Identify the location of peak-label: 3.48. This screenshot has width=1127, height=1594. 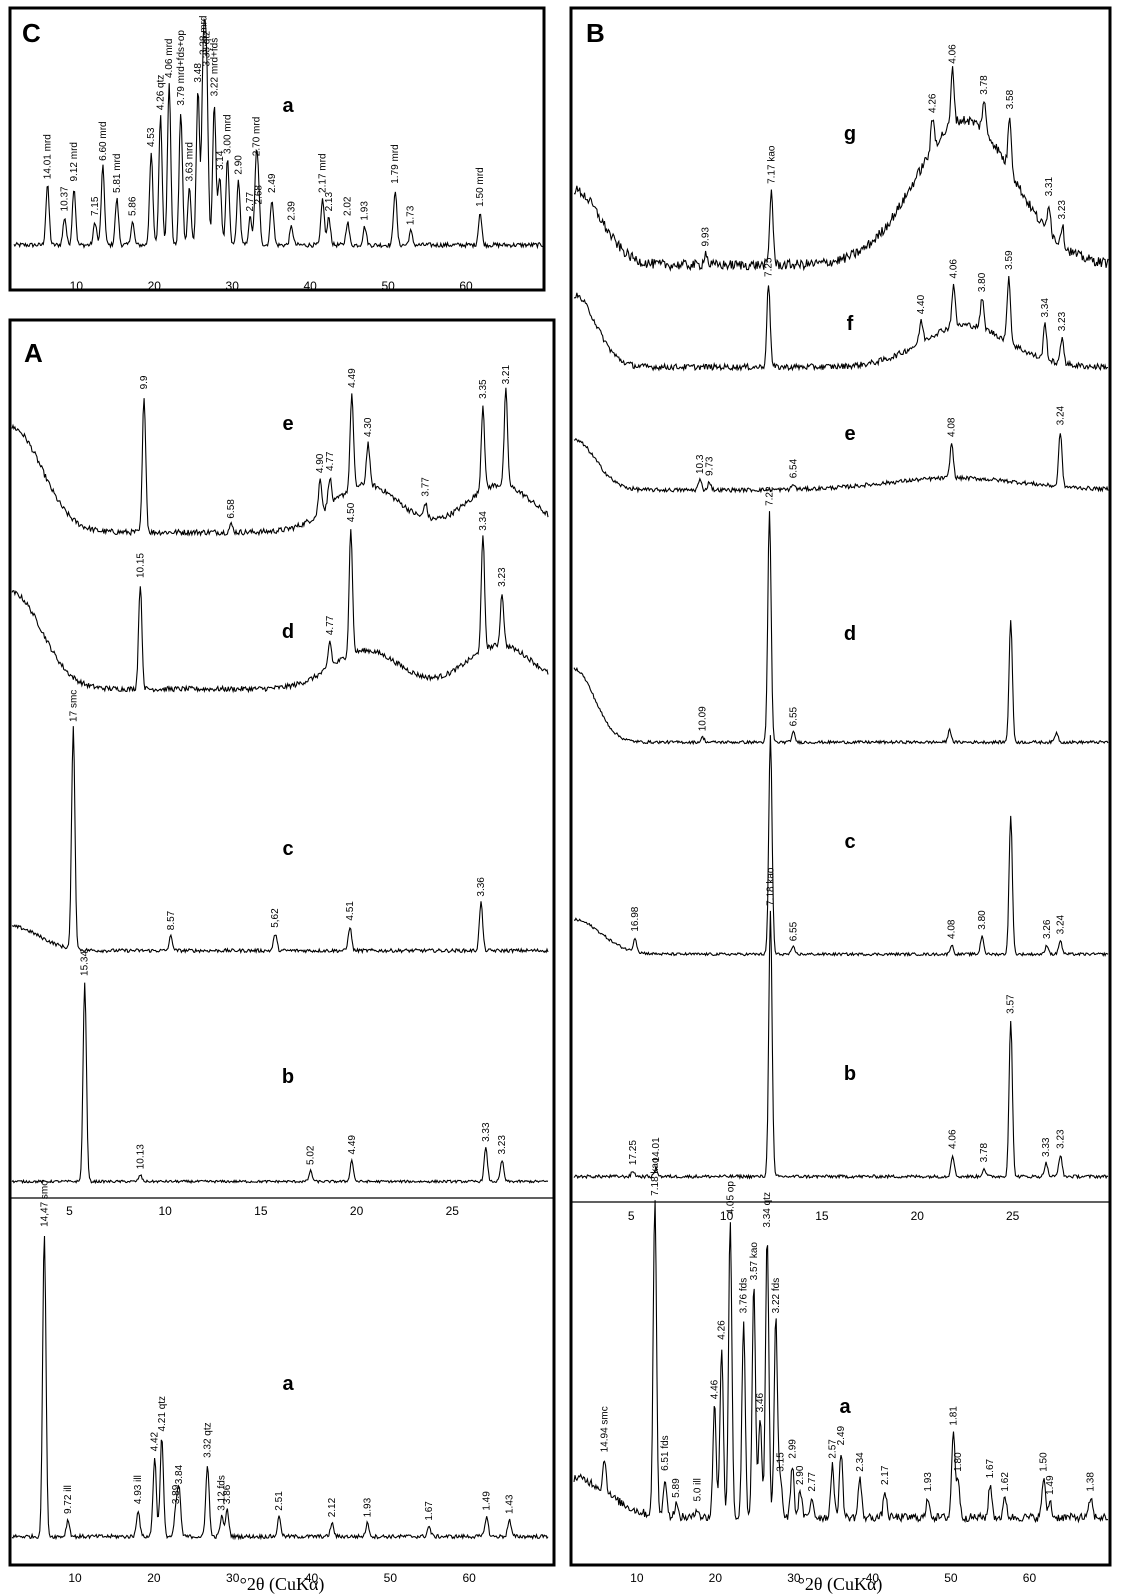
(198, 73).